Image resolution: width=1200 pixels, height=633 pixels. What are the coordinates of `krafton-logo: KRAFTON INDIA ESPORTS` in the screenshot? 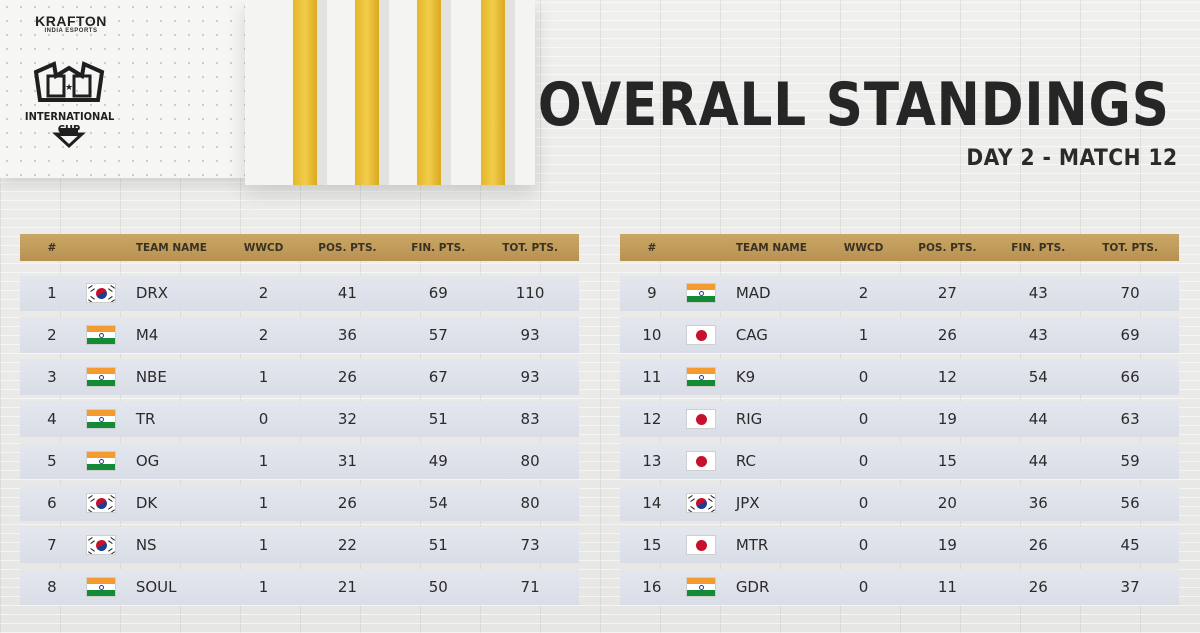 It's located at (71, 24).